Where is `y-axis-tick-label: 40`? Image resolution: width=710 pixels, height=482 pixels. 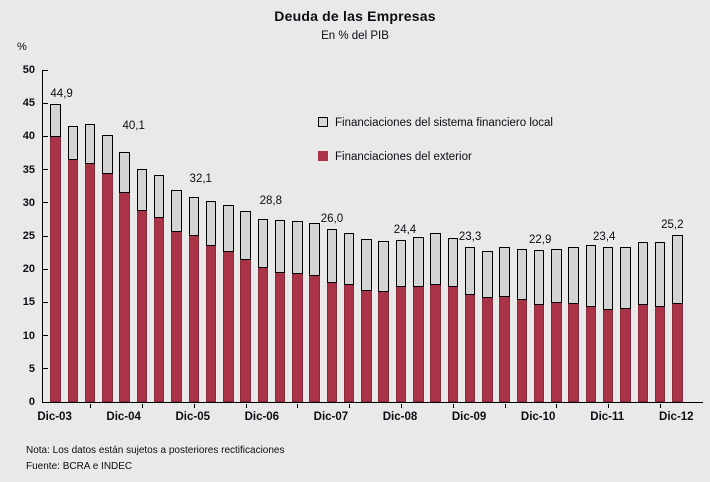 y-axis-tick-label: 40 is located at coordinates (28, 136).